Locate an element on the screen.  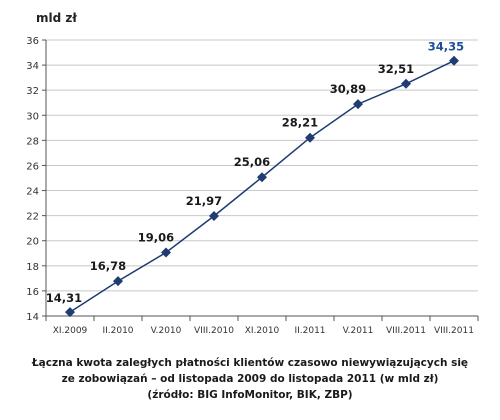
data-label: 32,51 is located at coordinates (396, 69).